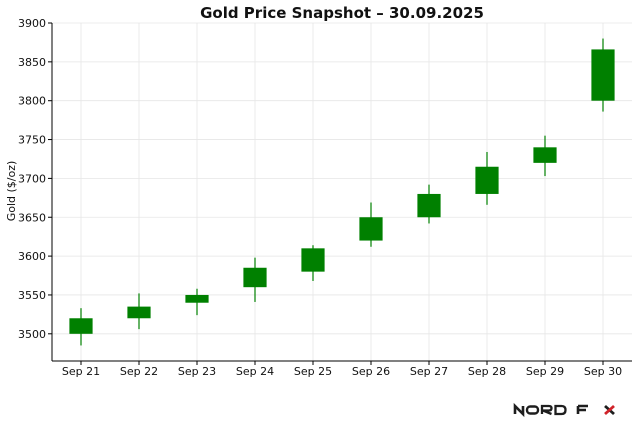 This screenshot has height=422, width=640. I want to click on x-tick-label: Sep 30, so click(603, 371).